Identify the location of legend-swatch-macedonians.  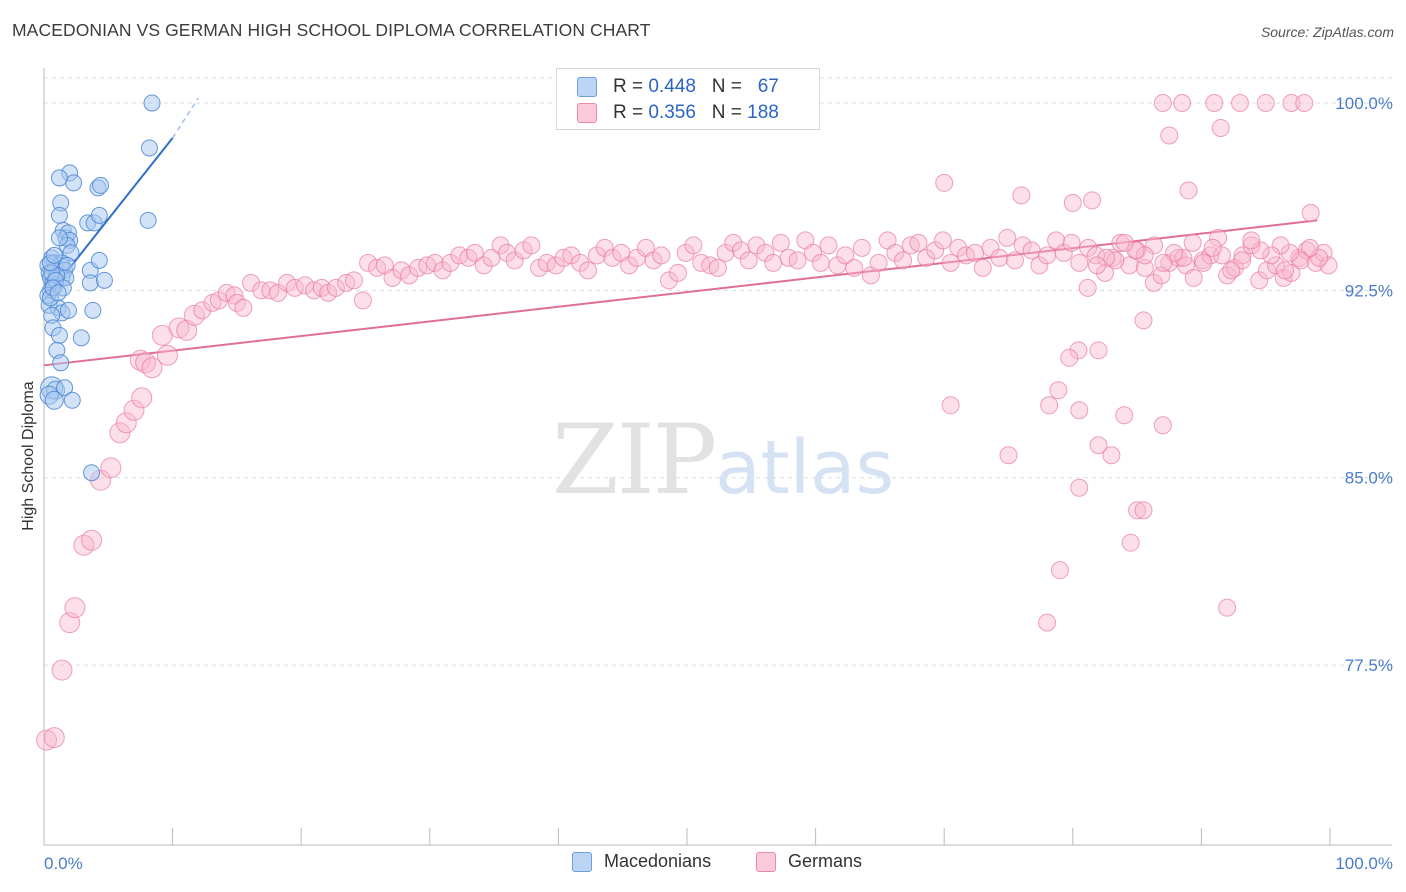
(587, 87).